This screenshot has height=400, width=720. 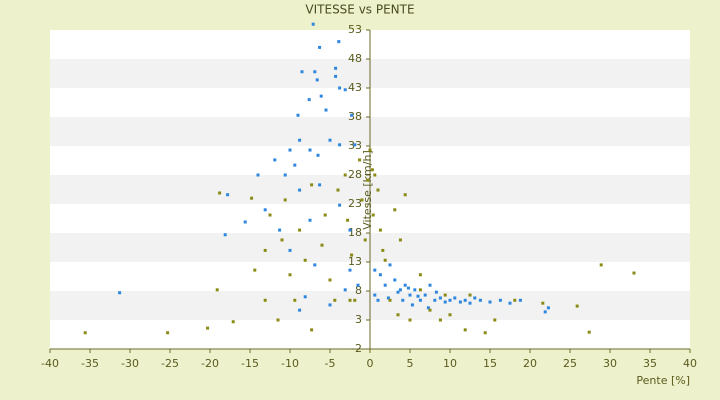 I want to click on x-tick-label: -20, so click(x=210, y=363).